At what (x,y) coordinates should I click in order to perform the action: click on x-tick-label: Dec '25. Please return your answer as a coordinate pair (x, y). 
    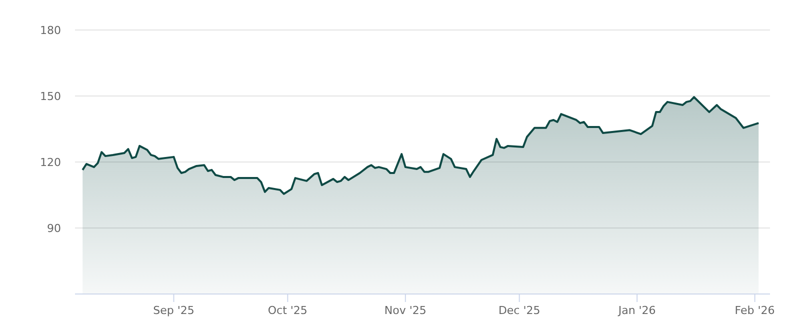
    Looking at the image, I should click on (519, 310).